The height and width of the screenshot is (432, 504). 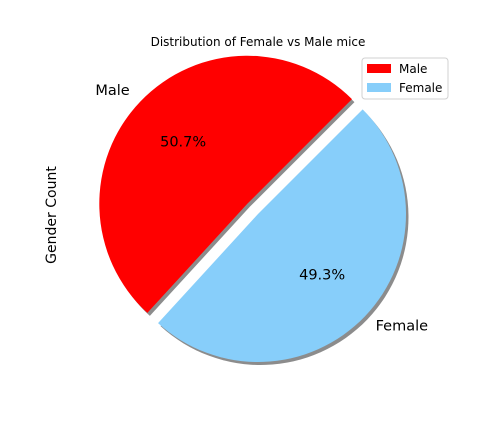 I want to click on percent-label-male: 50.7%, so click(x=183, y=142).